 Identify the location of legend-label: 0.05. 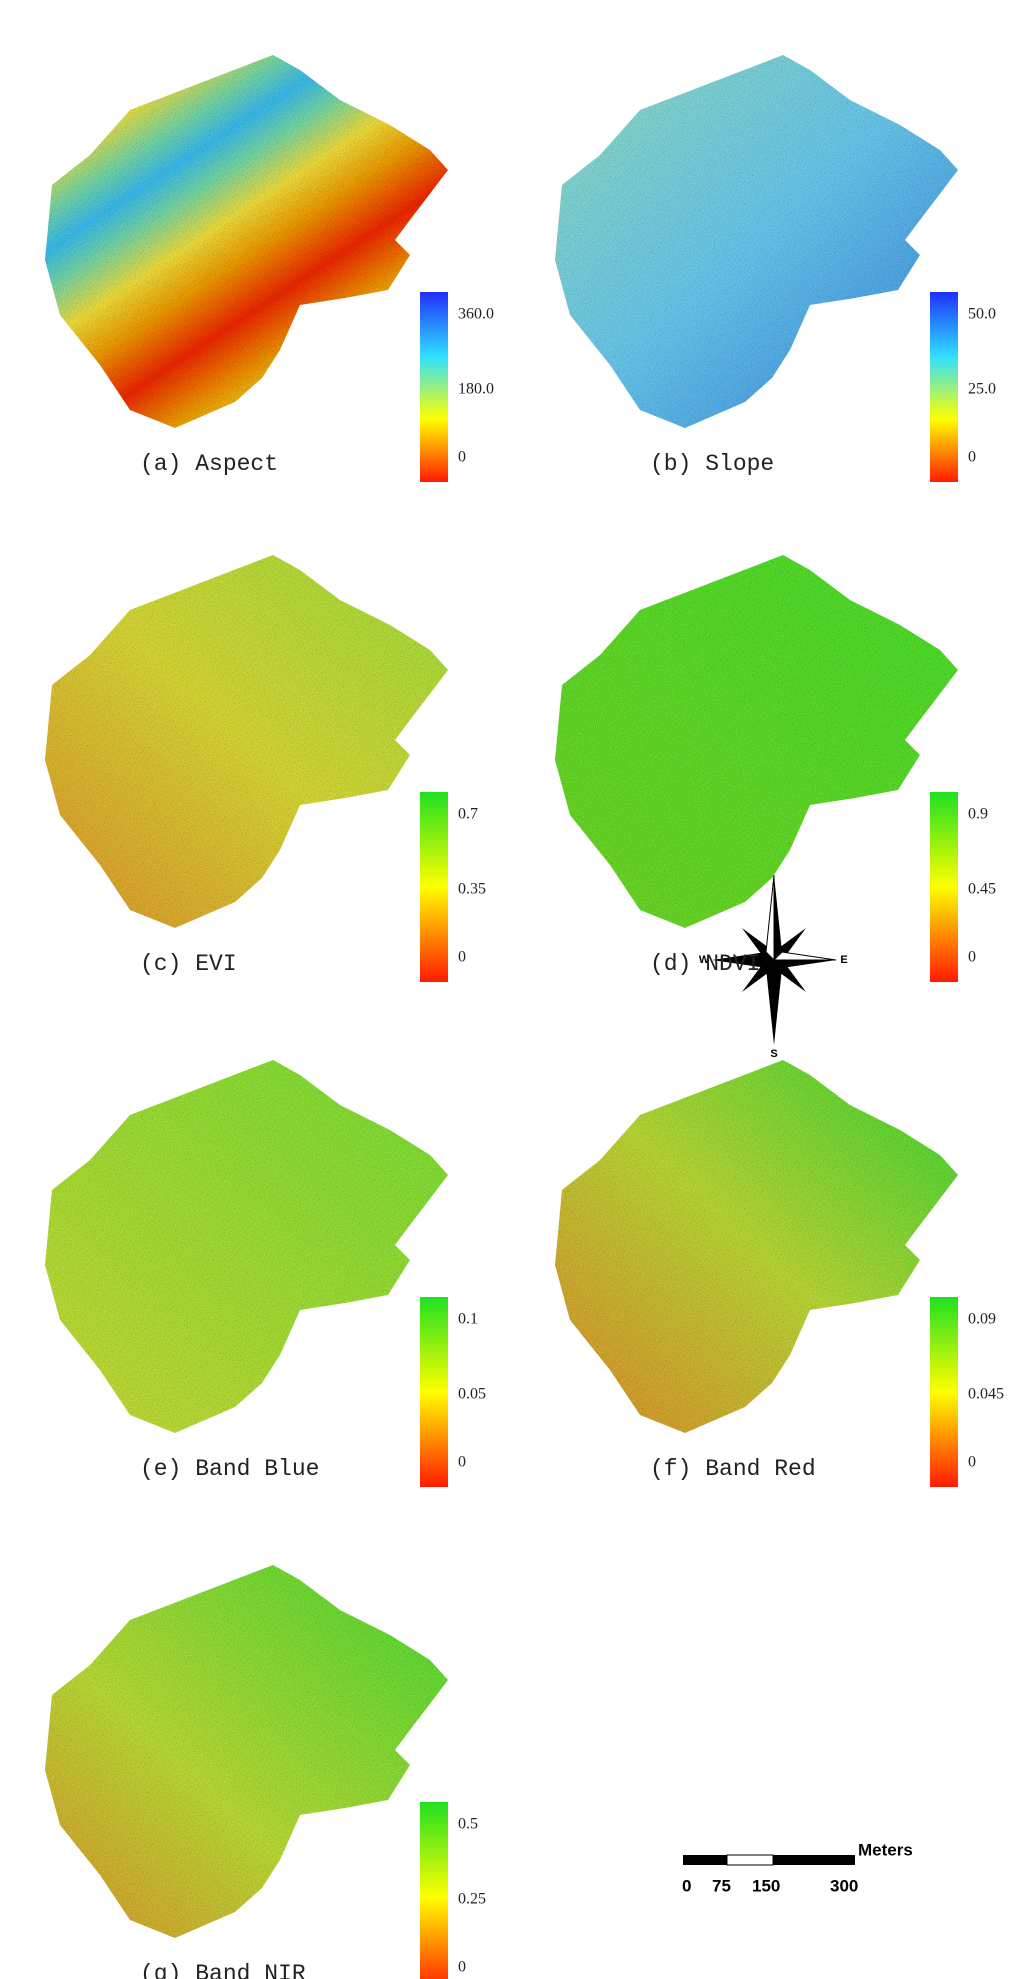
(472, 1394).